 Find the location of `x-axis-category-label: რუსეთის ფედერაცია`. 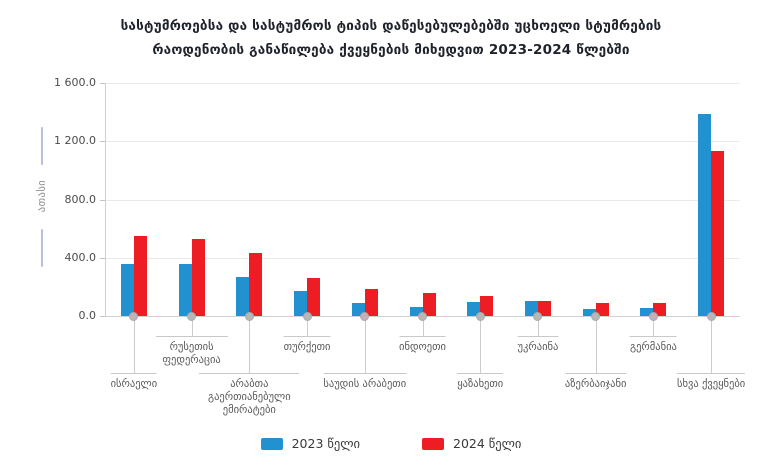

x-axis-category-label: რუსეთის ფედერაცია is located at coordinates (191, 351).